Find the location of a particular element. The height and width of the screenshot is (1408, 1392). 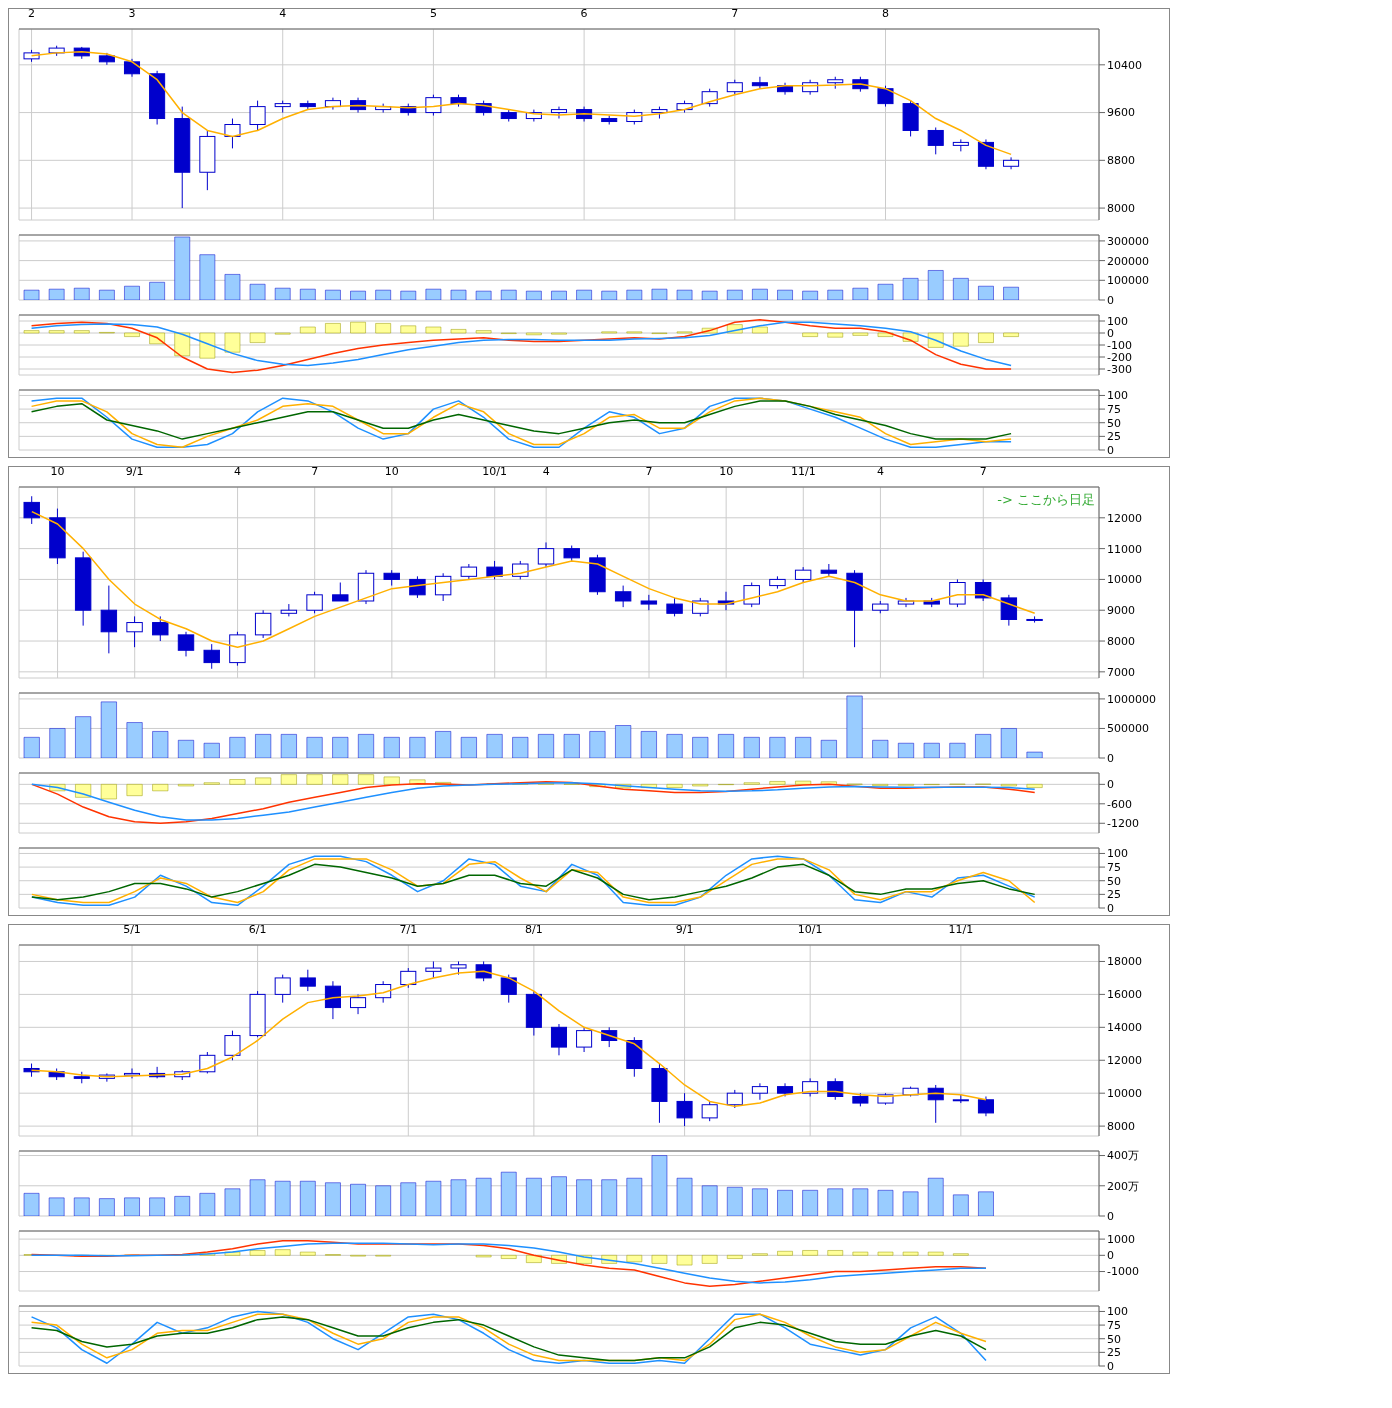

y-tick-label: -100 is located at coordinates (1119, 345).